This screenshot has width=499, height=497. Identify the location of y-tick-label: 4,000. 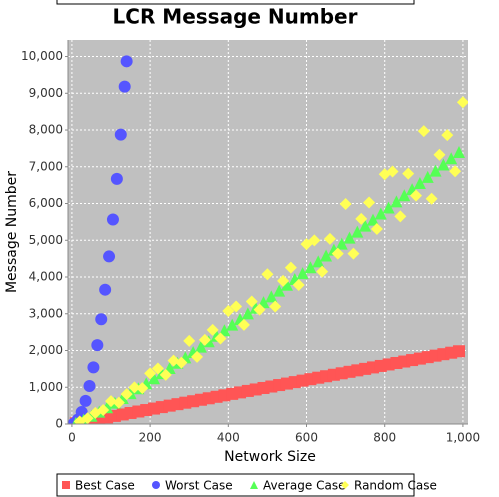
(46, 277).